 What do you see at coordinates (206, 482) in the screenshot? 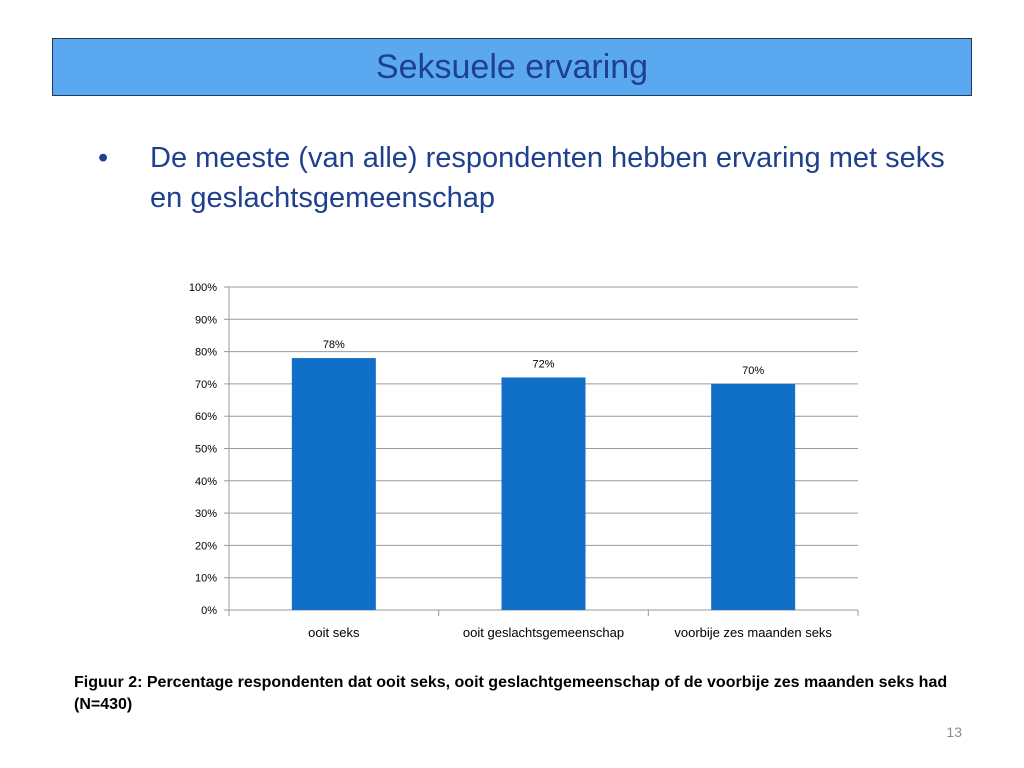
I see `y-tick-label: 40%` at bounding box center [206, 482].